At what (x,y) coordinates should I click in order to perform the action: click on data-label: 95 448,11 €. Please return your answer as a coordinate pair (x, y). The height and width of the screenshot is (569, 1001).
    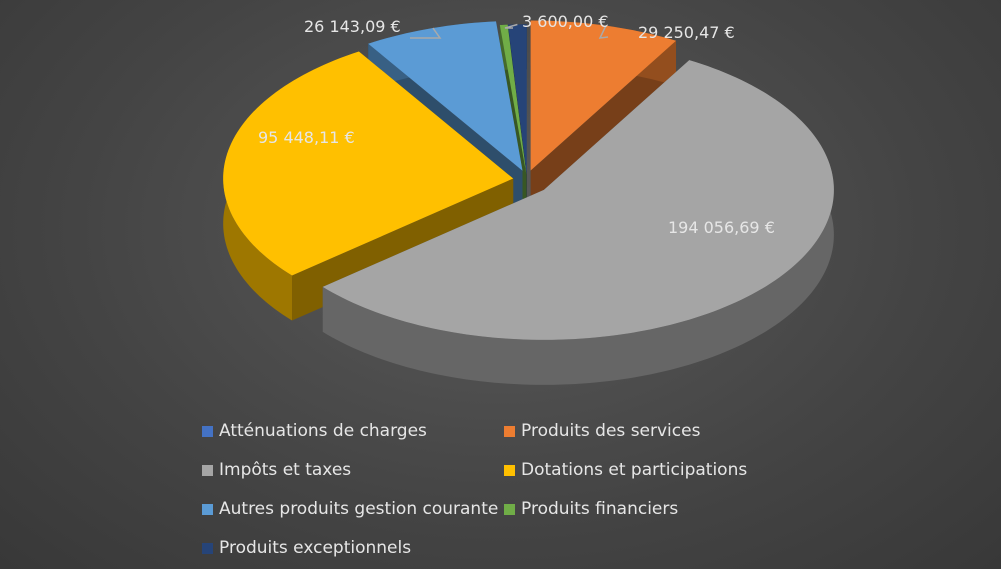
    Looking at the image, I should click on (306, 137).